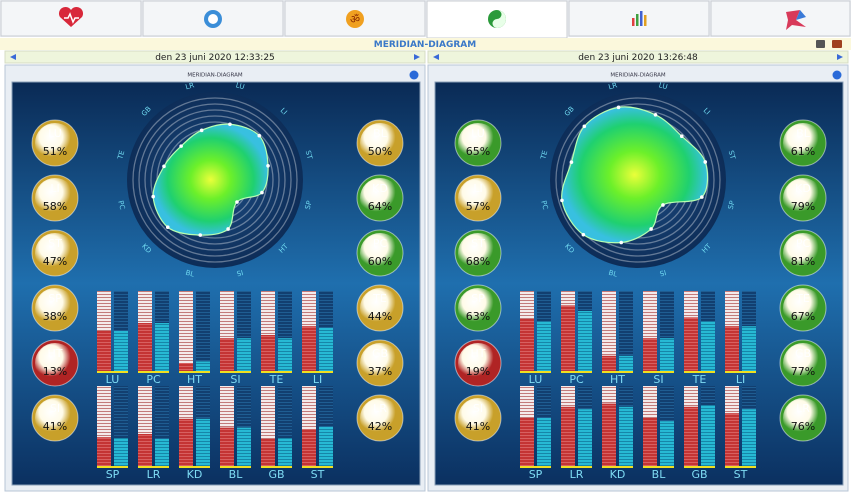 The image size is (851, 496). What do you see at coordinates (802, 298) in the screenshot?
I see `meridian-label: TE` at bounding box center [802, 298].